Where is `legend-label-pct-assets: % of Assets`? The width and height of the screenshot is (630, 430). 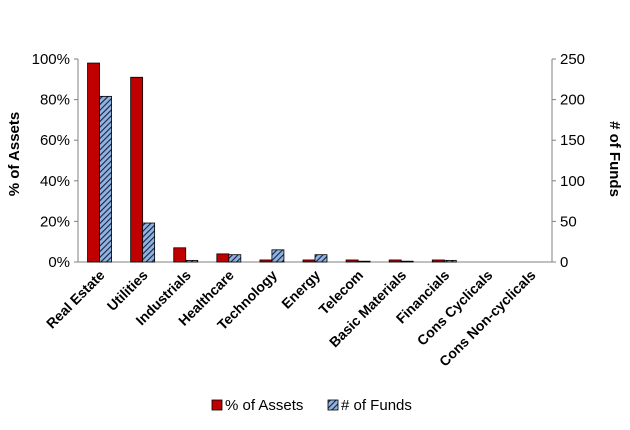
legend-label-pct-assets: % of Assets is located at coordinates (264, 405).